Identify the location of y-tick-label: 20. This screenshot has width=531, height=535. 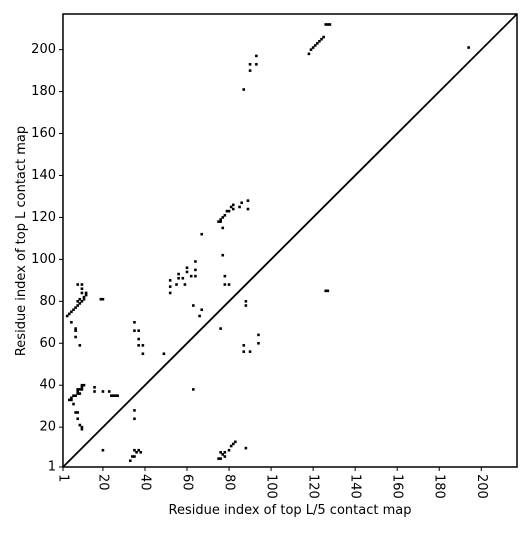
(47, 427).